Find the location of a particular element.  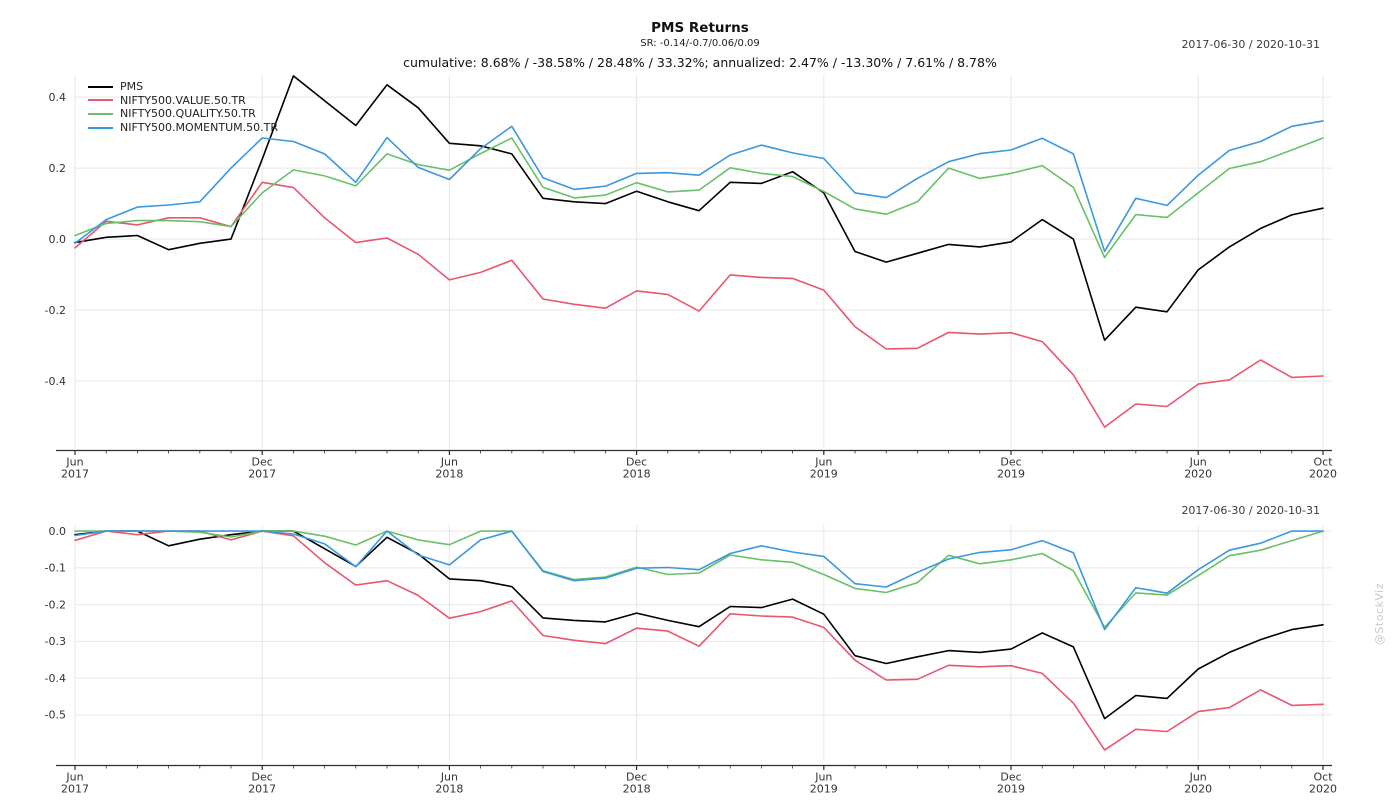

pms-line-swatch is located at coordinates (100, 86).